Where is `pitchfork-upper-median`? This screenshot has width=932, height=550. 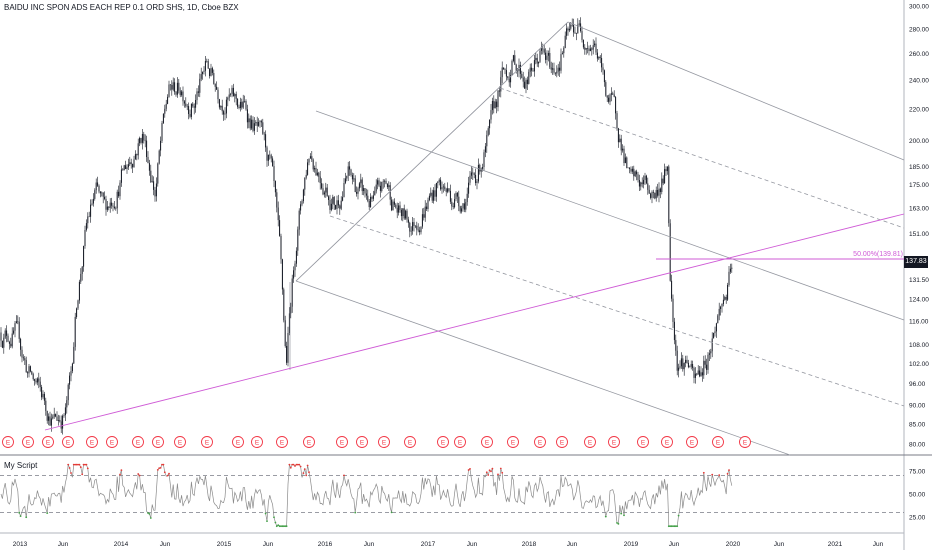 pitchfork-upper-median is located at coordinates (702, 158).